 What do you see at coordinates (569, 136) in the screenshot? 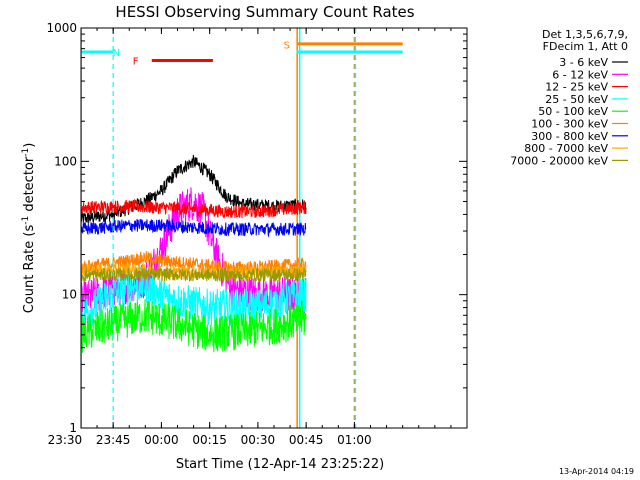
I see `legend-label: 300 - 800 keV` at bounding box center [569, 136].